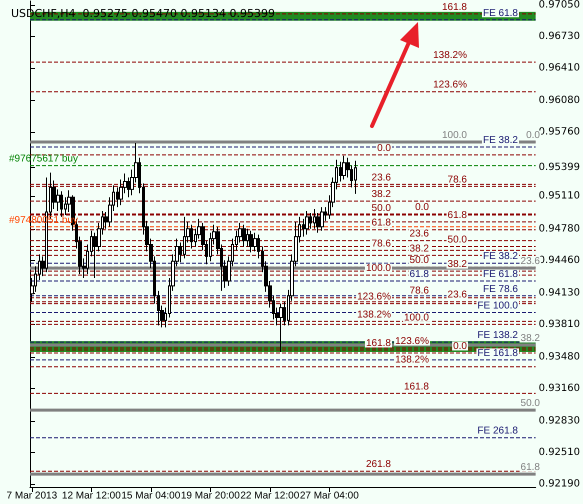 The width and height of the screenshot is (583, 504). What do you see at coordinates (270, 496) in the screenshot?
I see `x-tick-label: 22 Mar 12:00` at bounding box center [270, 496].